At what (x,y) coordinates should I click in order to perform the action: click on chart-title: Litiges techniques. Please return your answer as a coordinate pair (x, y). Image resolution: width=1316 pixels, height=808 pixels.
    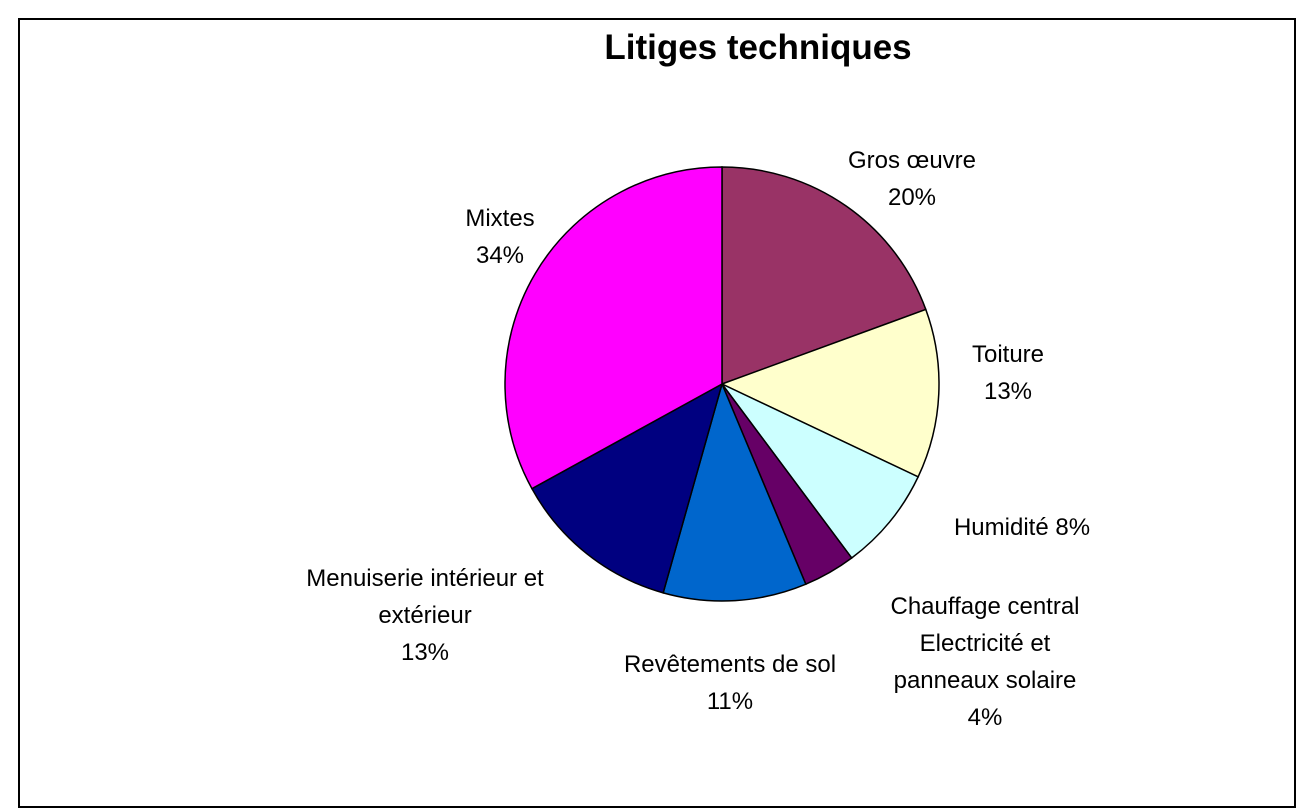
    Looking at the image, I should click on (758, 47).